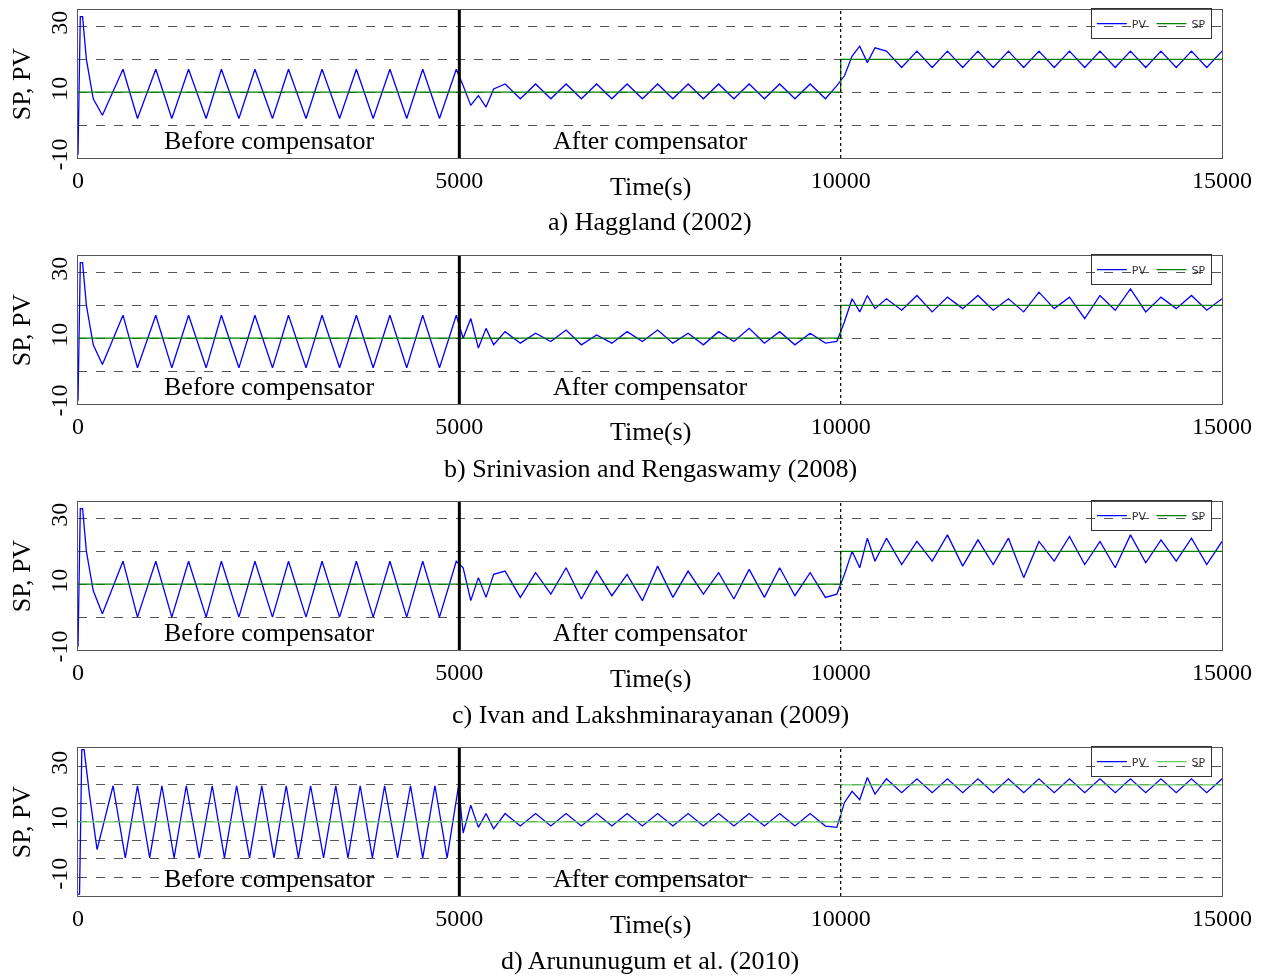  I want to click on text: a) Haggland (2002), so click(650, 221).